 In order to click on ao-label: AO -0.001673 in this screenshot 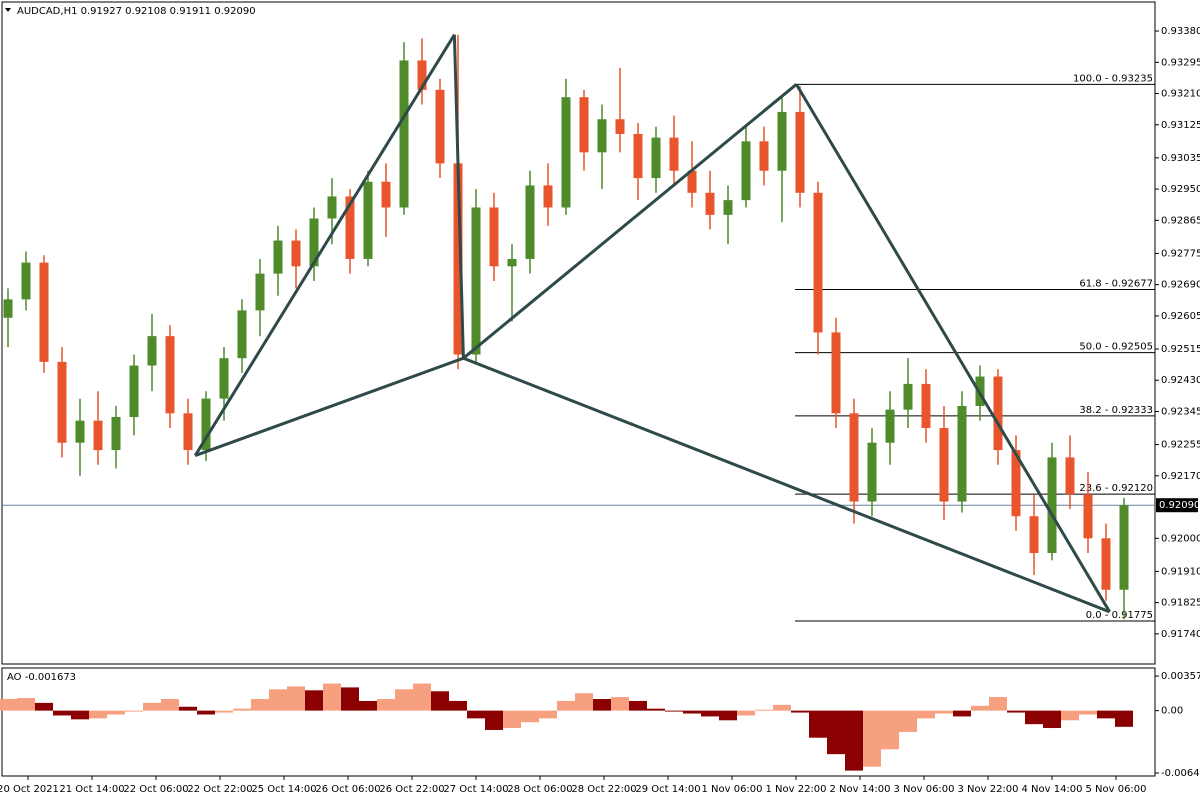, I will do `click(41, 677)`.